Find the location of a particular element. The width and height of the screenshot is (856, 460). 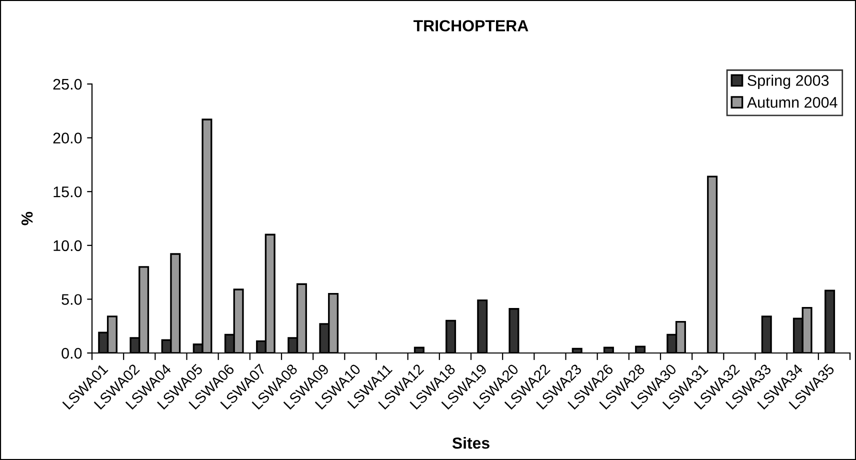

y-axis-title: % is located at coordinates (27, 219).